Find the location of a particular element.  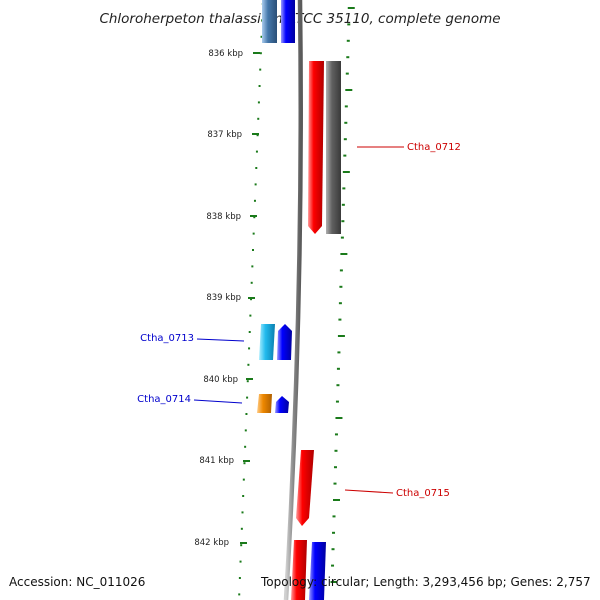

kbp-tick-label: 839 kbp is located at coordinates (223, 298).